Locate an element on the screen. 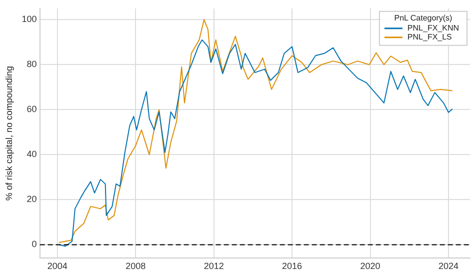 This screenshot has height=275, width=474. y-tick-label: 20 is located at coordinates (31, 199).